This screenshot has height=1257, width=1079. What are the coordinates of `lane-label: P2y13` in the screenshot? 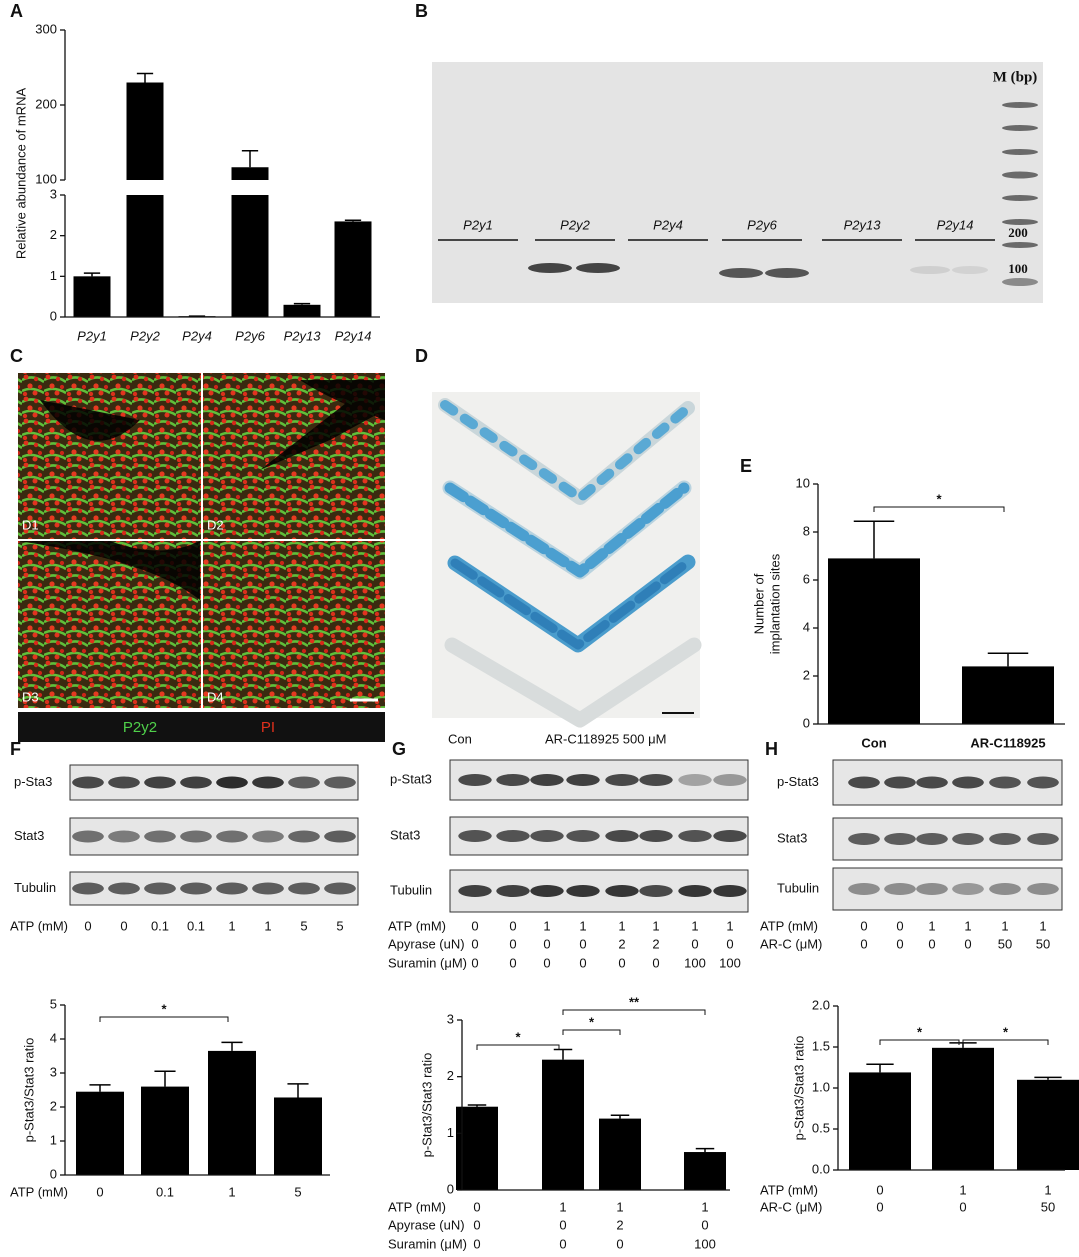 It's located at (863, 224).